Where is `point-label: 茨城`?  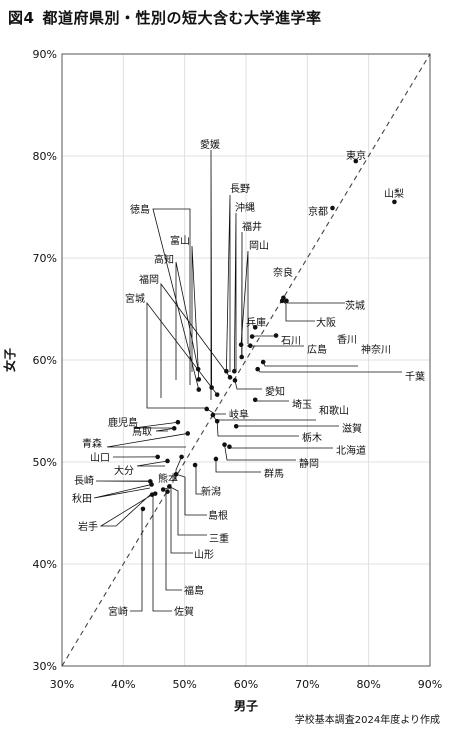 point-label: 茨城 is located at coordinates (355, 305).